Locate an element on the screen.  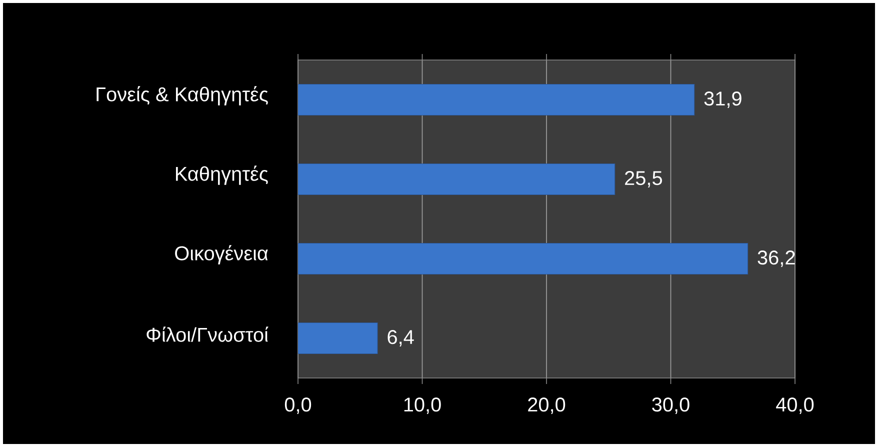
x-tick-label: 20,0 is located at coordinates (547, 406).